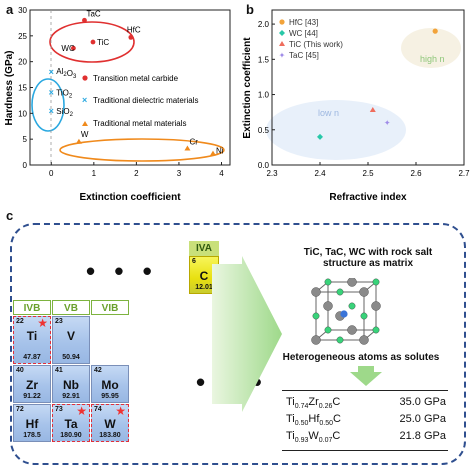  What do you see at coordinates (336, 130) in the screenshot?
I see `lown-region` at bounding box center [336, 130].